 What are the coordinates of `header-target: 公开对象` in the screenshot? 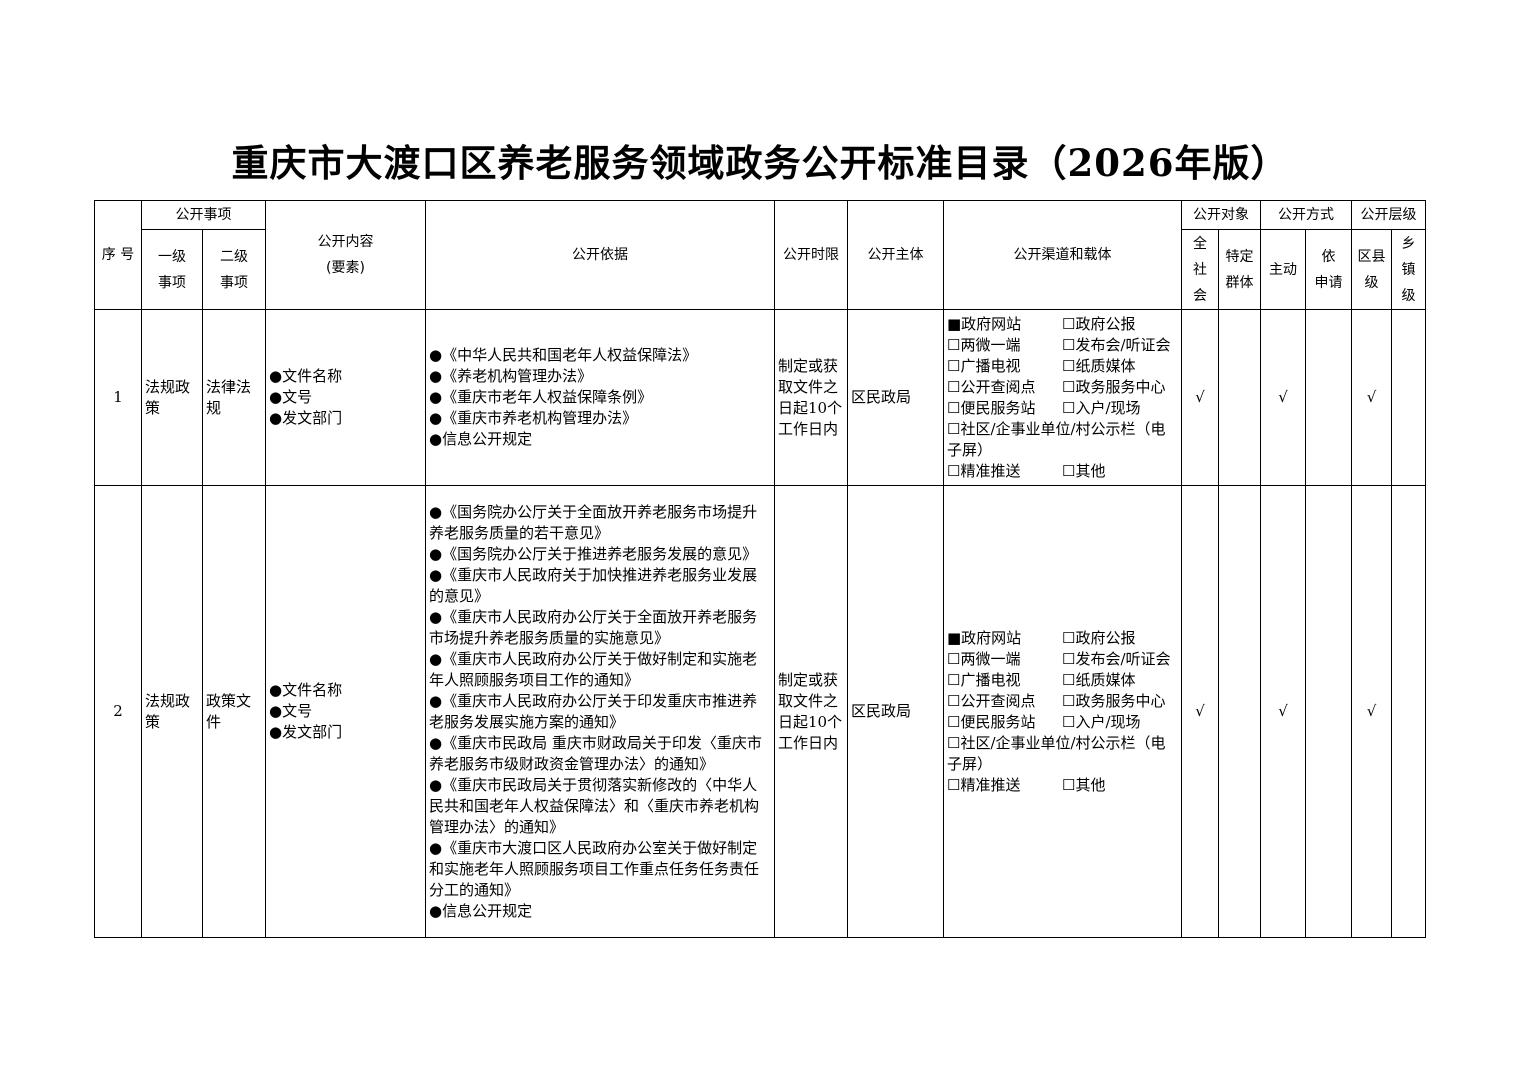 It's located at (1221, 215).